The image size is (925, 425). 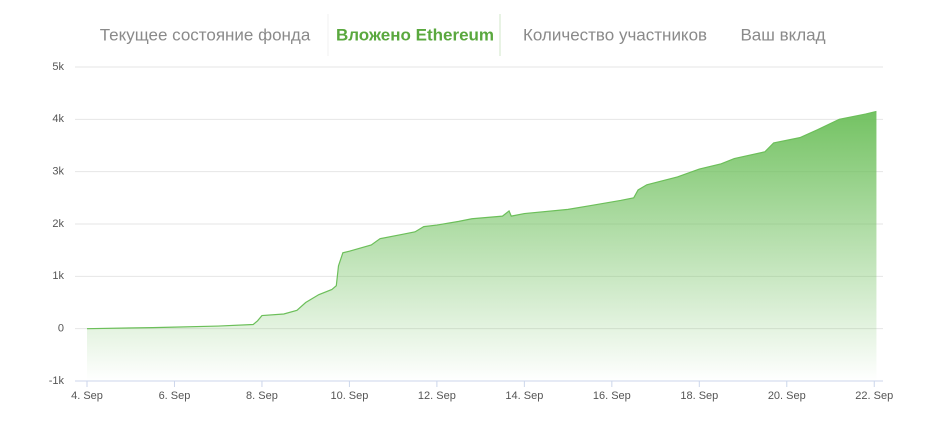 What do you see at coordinates (175, 396) in the screenshot?
I see `x-tick-label: 6. Sep` at bounding box center [175, 396].